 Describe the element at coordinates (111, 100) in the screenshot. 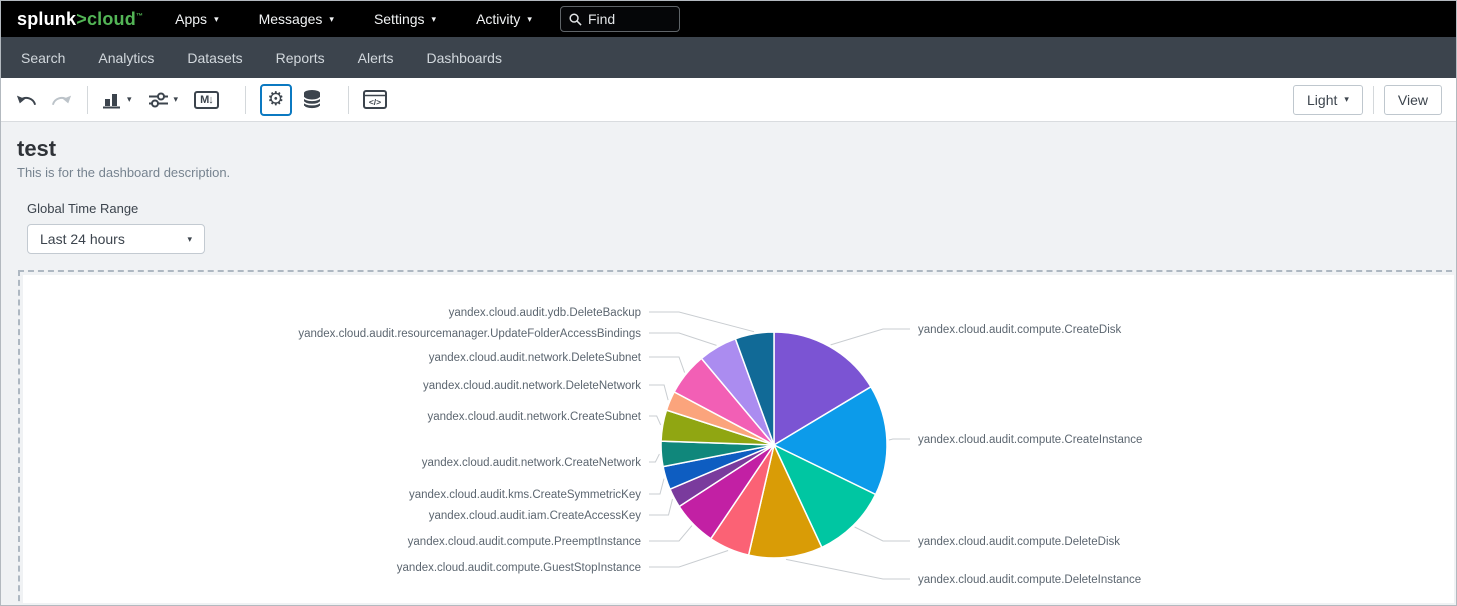

I see `bar-chart-icon` at that location.